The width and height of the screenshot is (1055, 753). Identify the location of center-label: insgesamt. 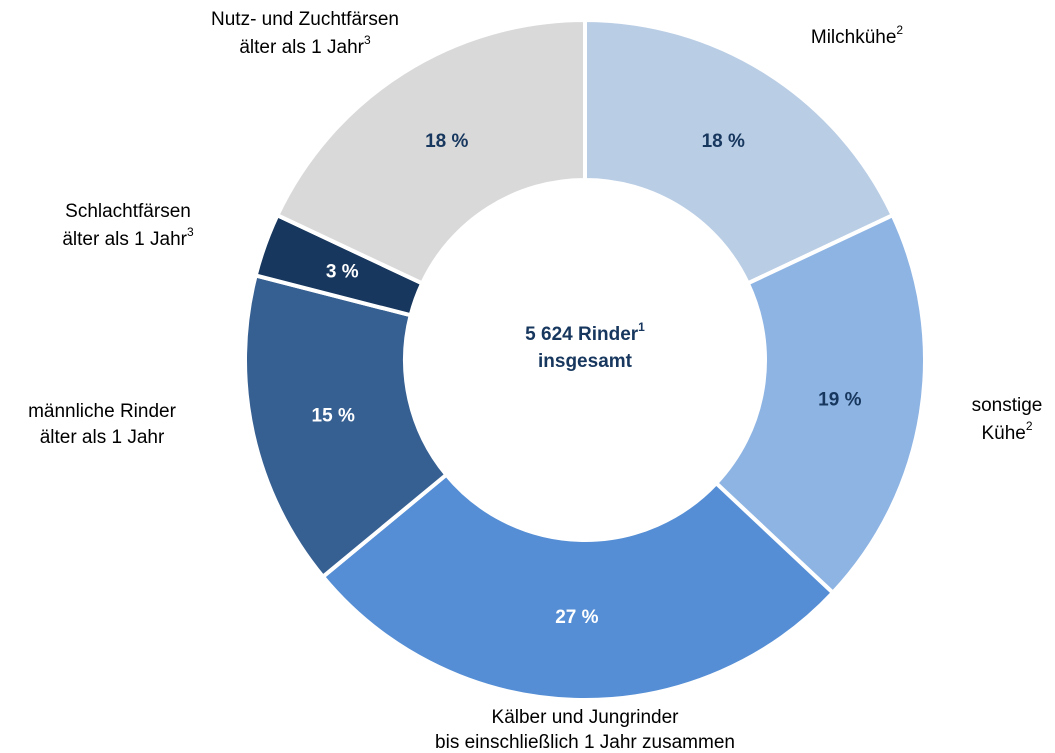
(585, 361).